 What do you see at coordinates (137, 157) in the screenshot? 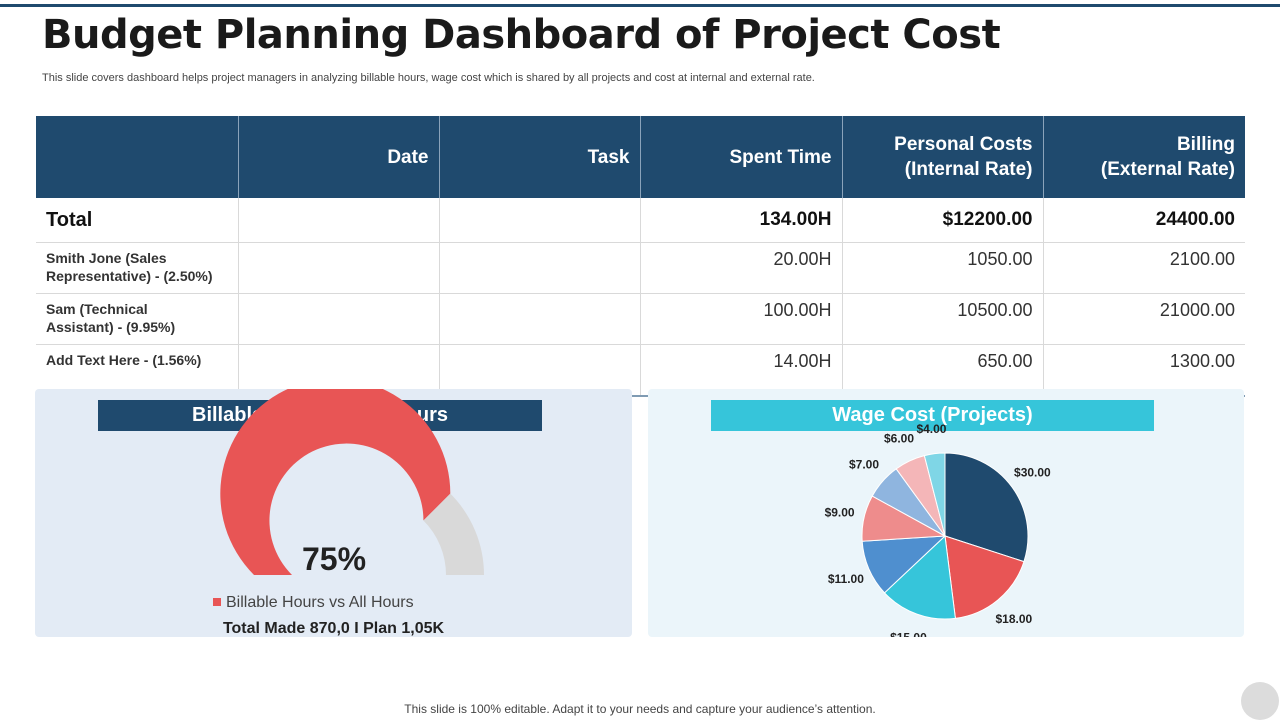
I see `column-header` at bounding box center [137, 157].